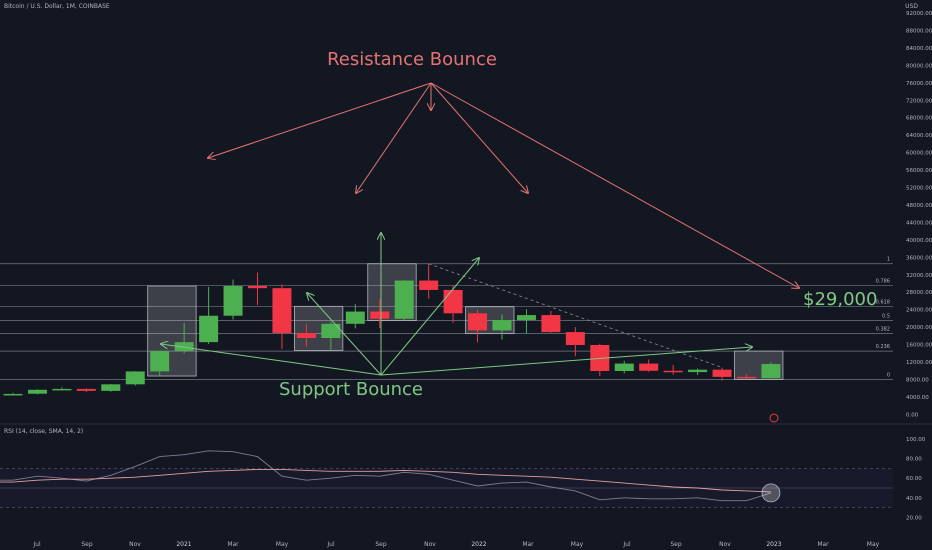 The width and height of the screenshot is (932, 550). Describe the element at coordinates (919, 119) in the screenshot. I see `y-tick-label: 68000.00` at that location.